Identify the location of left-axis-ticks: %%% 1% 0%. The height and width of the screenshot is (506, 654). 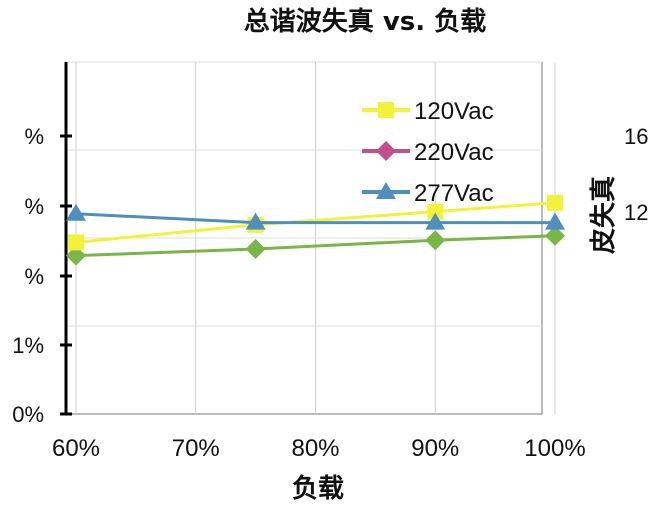
(42, 275).